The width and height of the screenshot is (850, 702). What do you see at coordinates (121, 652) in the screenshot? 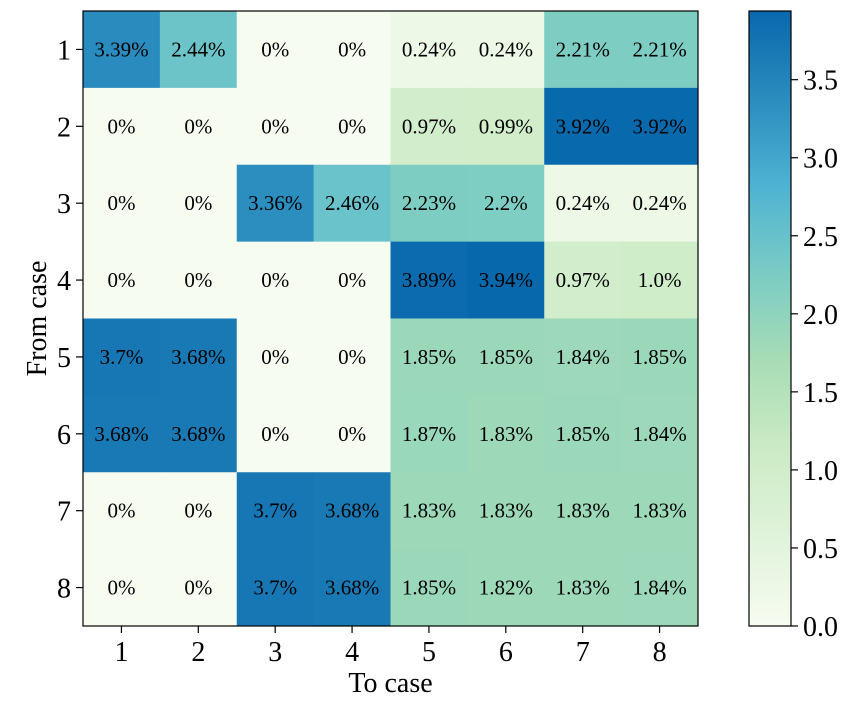
I see `x-tick-label: 1` at bounding box center [121, 652].